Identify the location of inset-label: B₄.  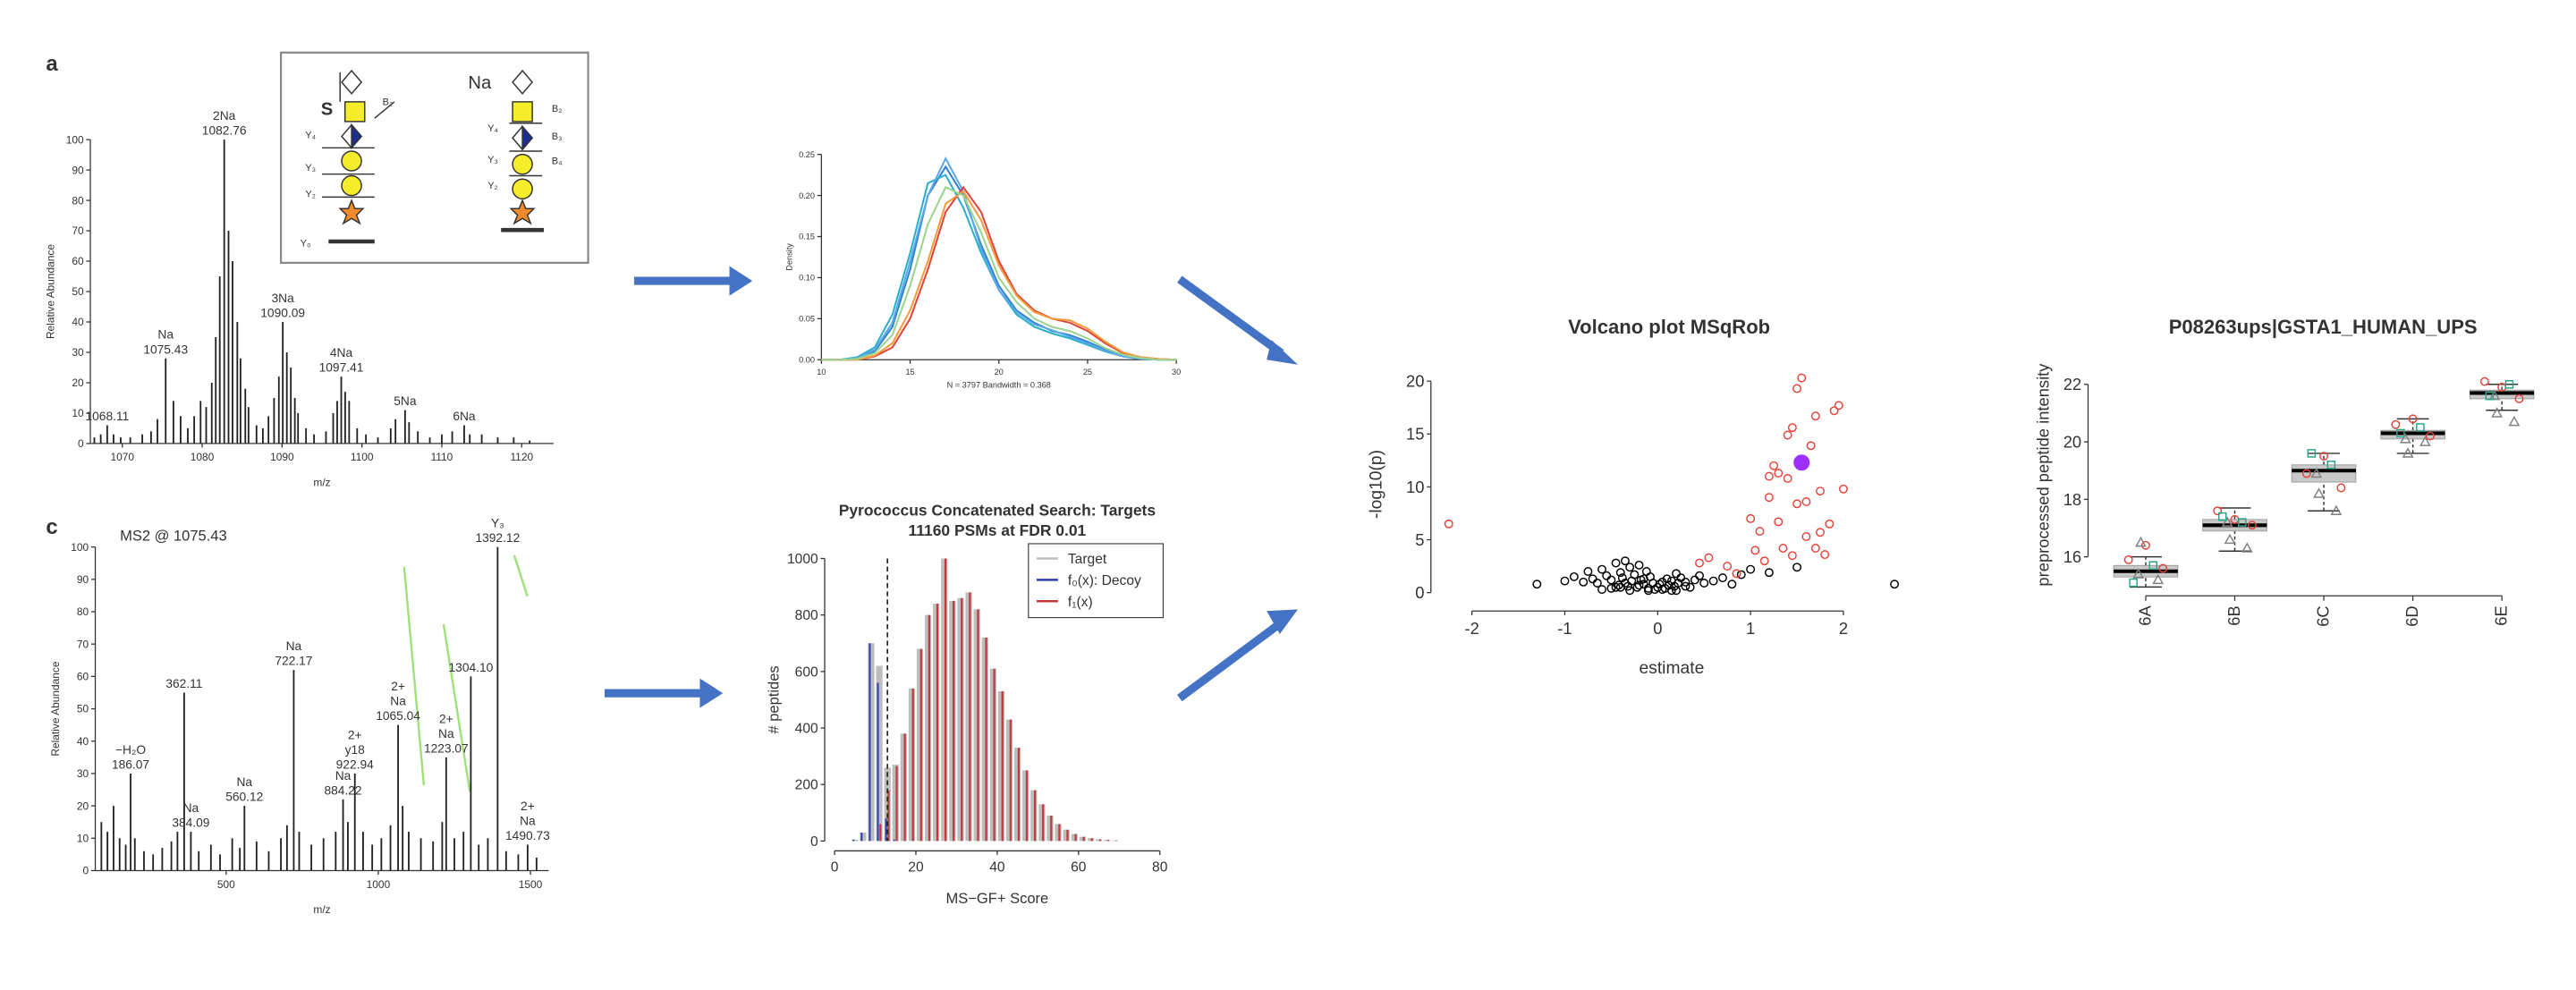
(557, 162).